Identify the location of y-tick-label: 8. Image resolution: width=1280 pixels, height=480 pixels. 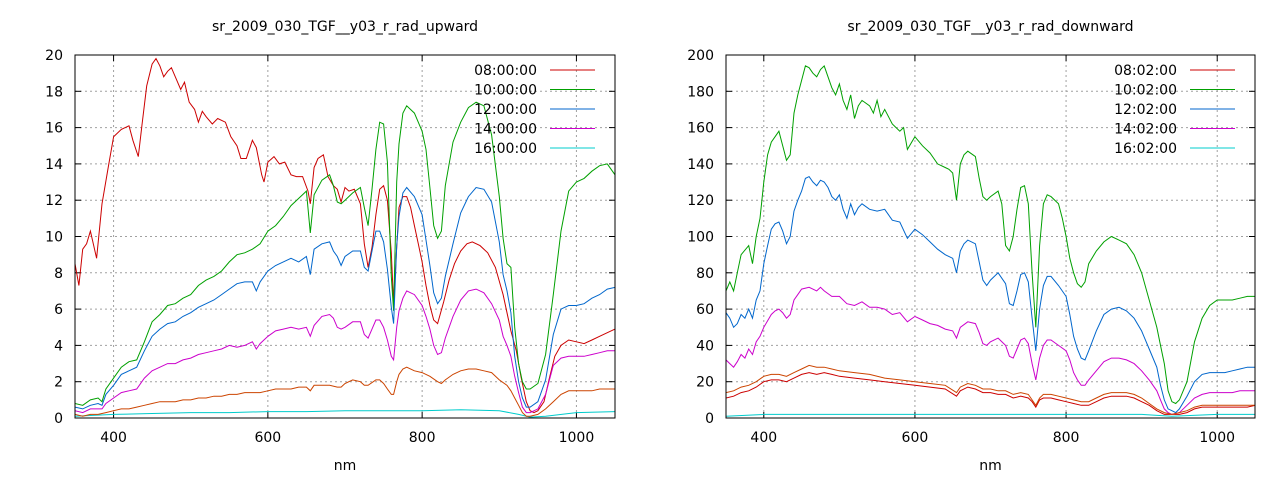
(58, 274).